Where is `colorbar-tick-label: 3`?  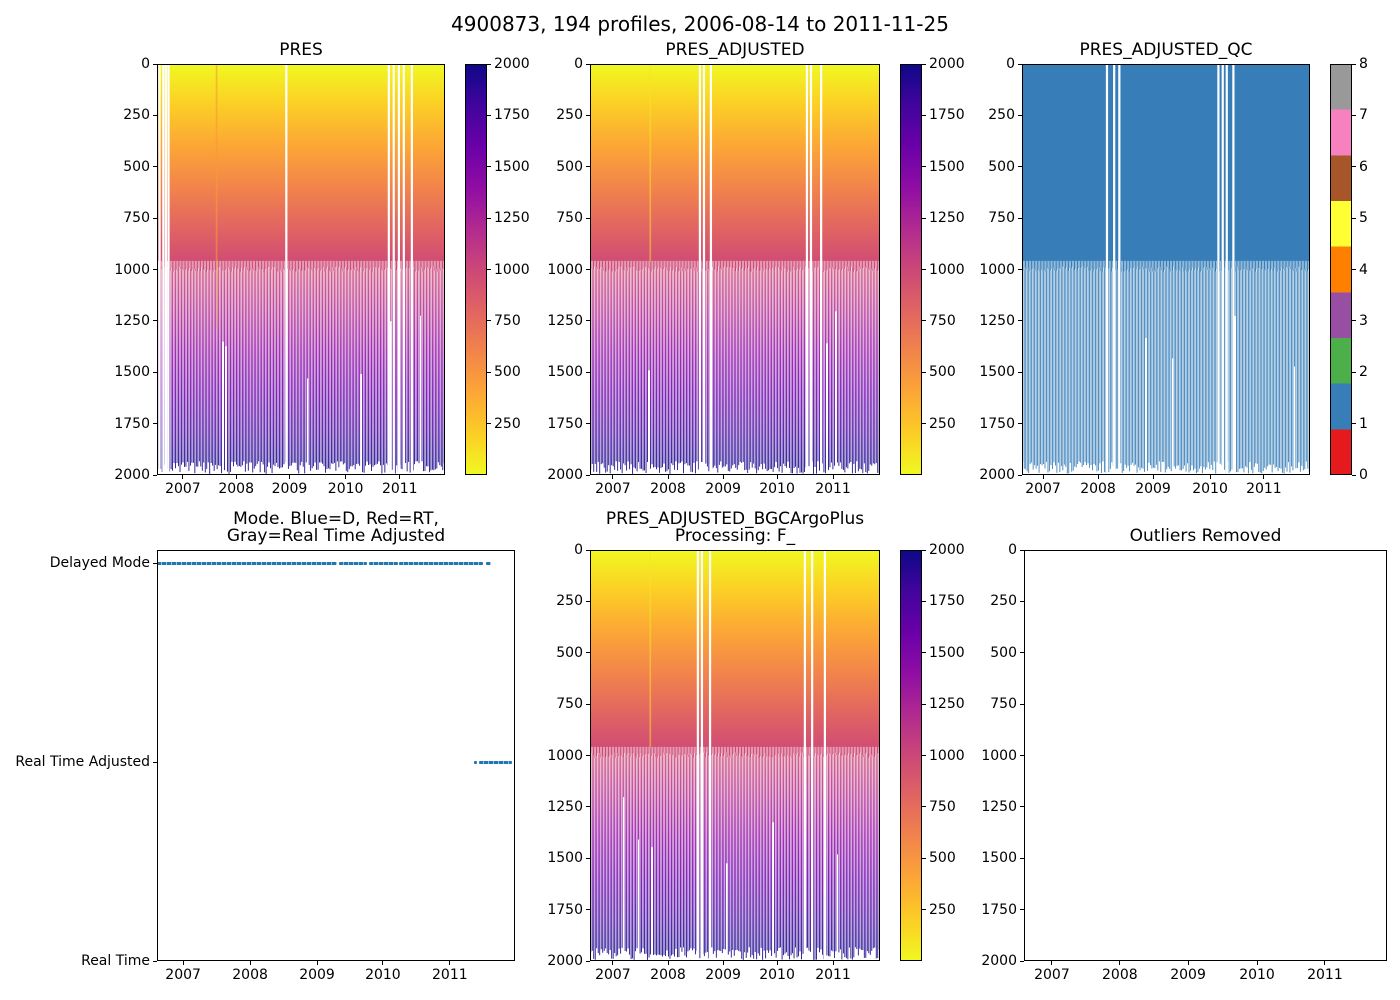 colorbar-tick-label: 3 is located at coordinates (1363, 320).